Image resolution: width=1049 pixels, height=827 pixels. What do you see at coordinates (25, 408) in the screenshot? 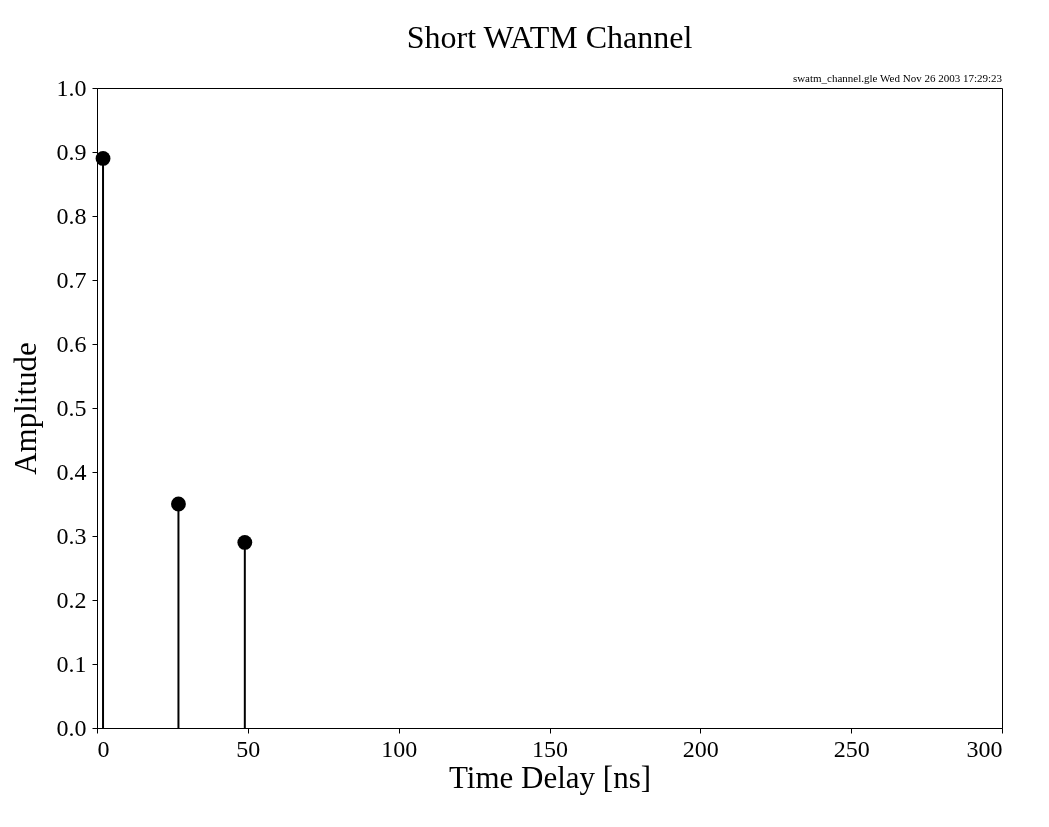
I see `y-axis-title: Amplitude` at bounding box center [25, 408].